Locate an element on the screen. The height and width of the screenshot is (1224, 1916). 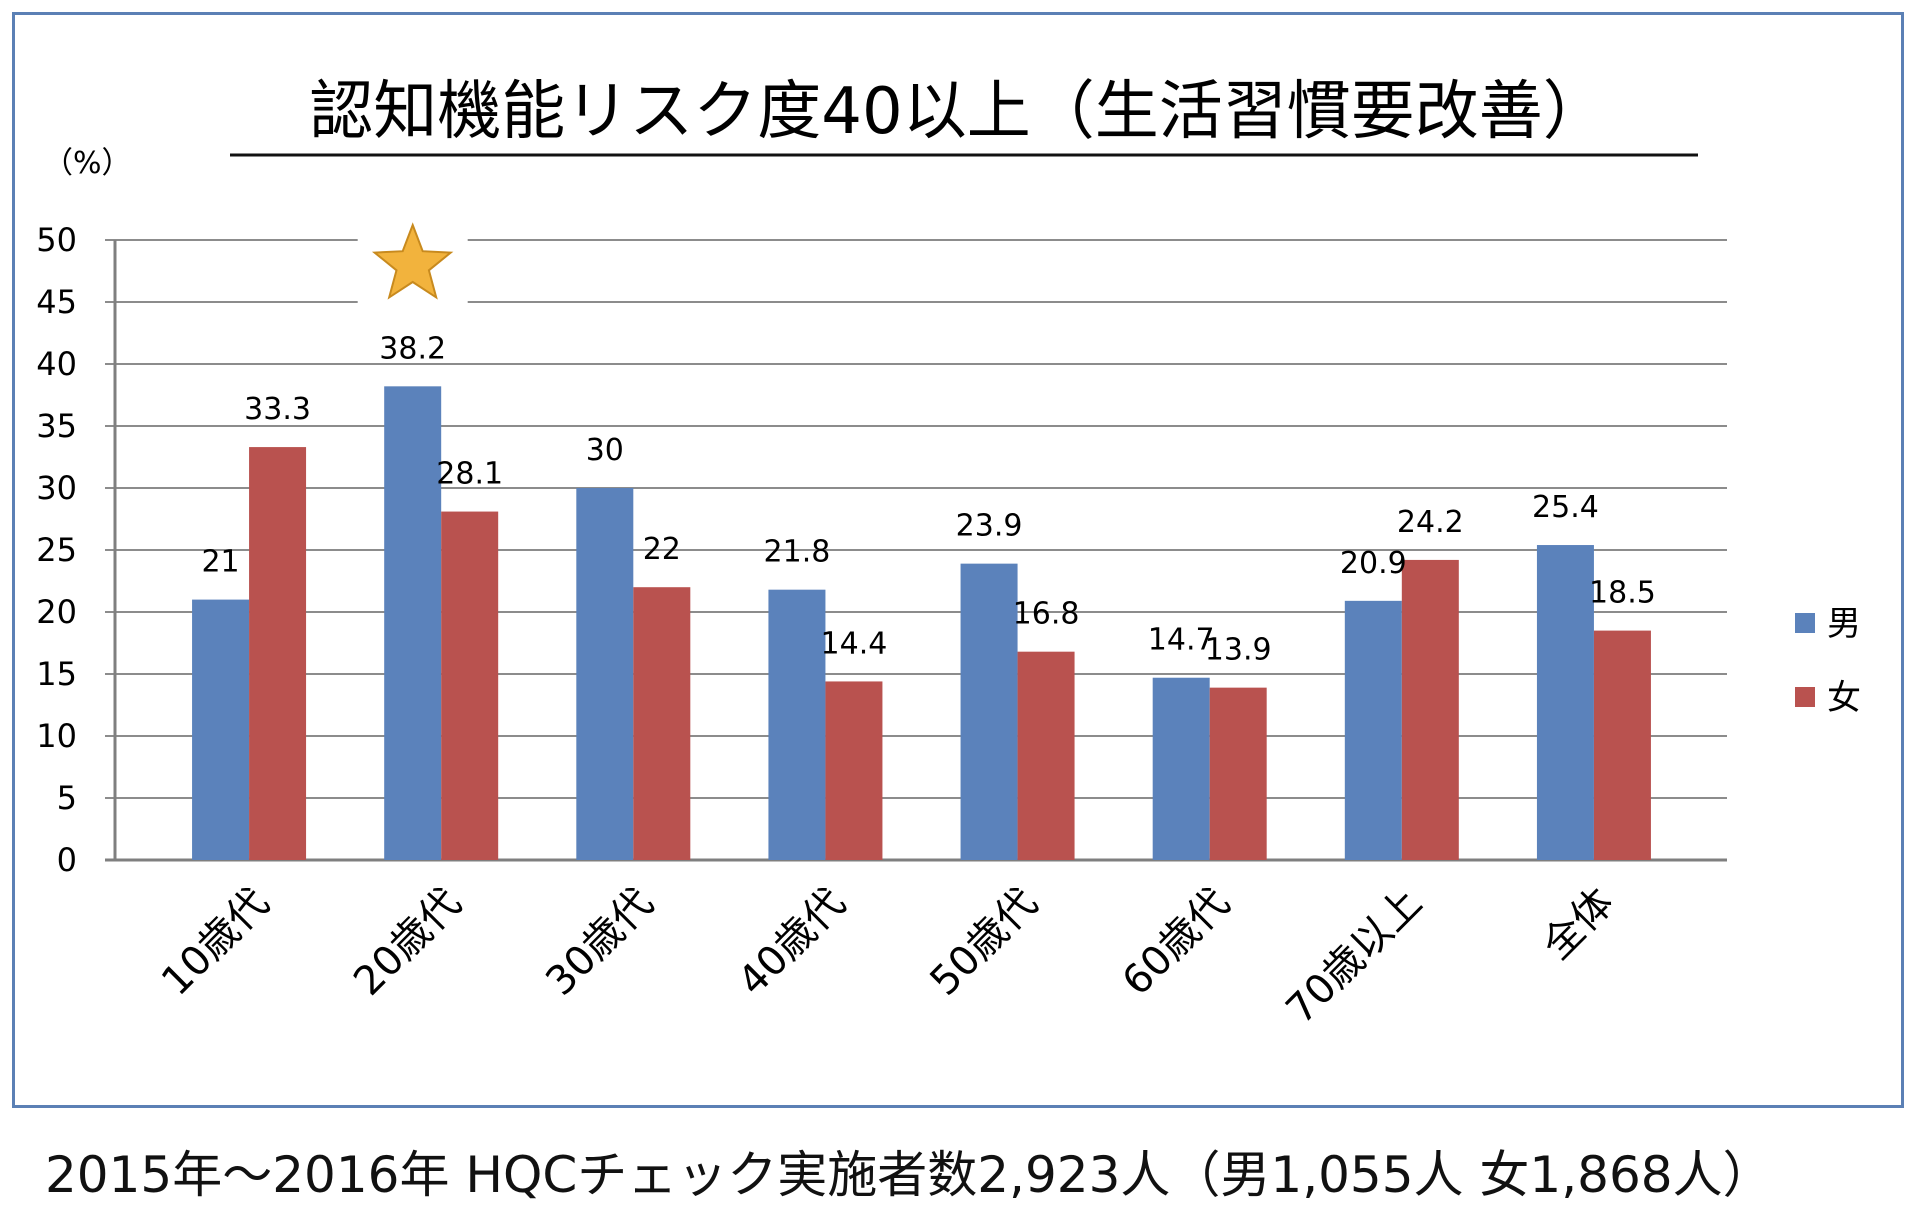
category-label: 40歳代 is located at coordinates (791, 942).